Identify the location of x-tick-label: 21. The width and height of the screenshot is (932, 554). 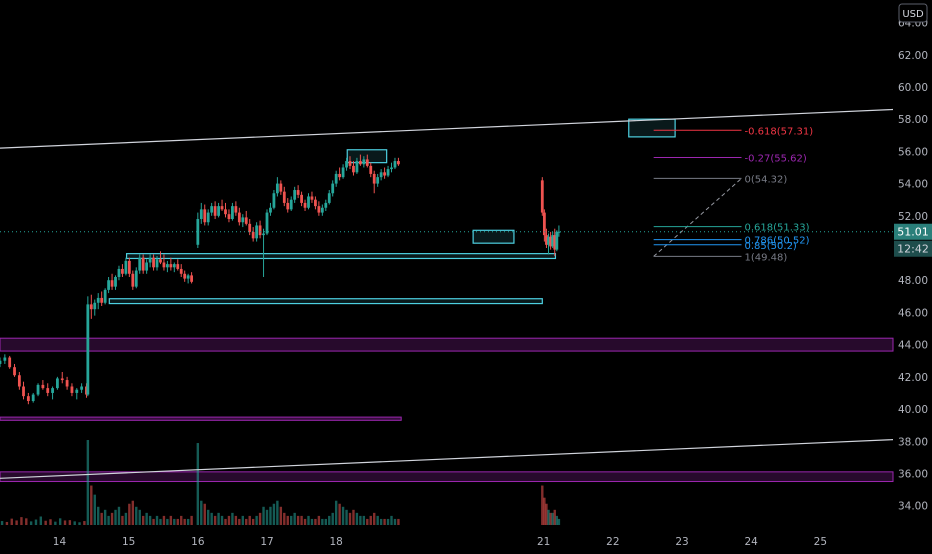
(543, 542).